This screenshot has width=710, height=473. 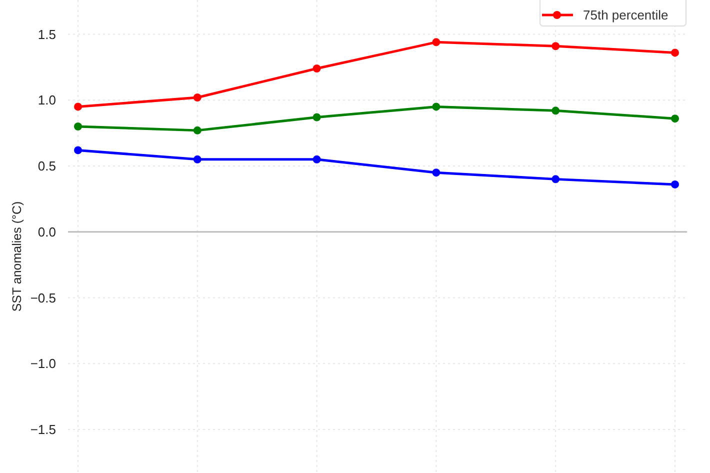 I want to click on y-axis-title: SST anomalies (°C), so click(x=17, y=256).